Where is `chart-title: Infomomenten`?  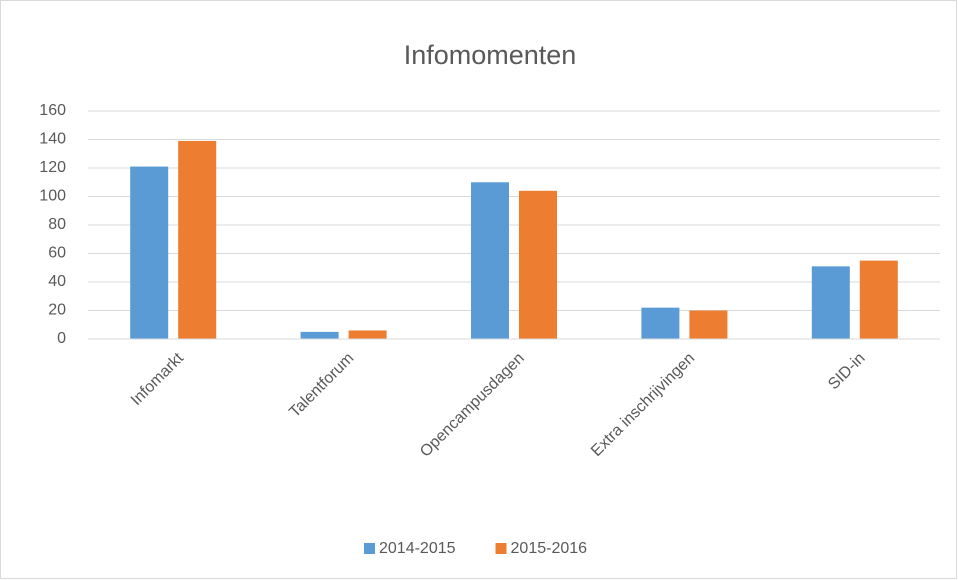
chart-title: Infomomenten is located at coordinates (490, 55).